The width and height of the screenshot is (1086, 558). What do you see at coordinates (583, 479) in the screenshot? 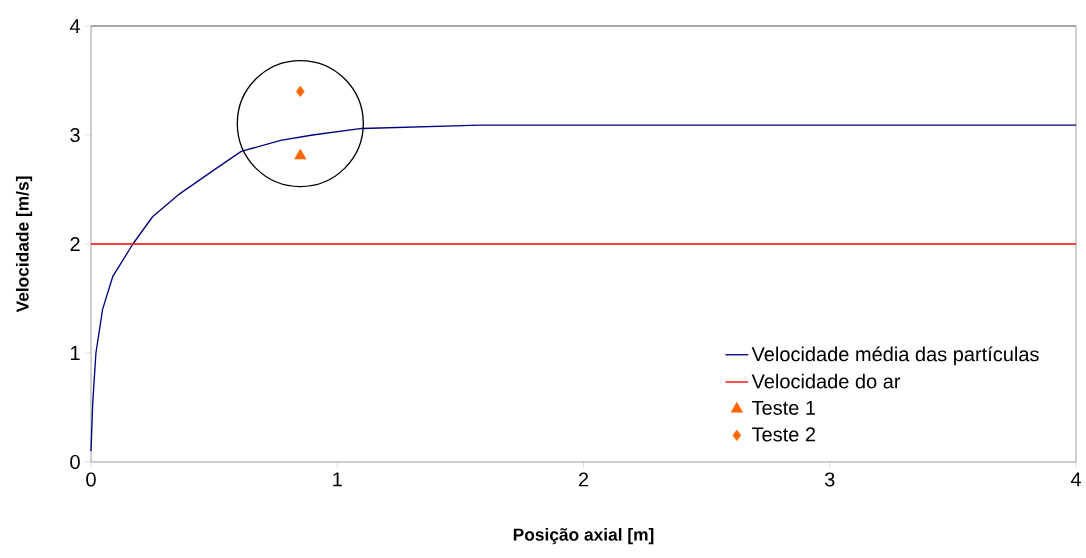
I see `x-tick-label: 2` at bounding box center [583, 479].